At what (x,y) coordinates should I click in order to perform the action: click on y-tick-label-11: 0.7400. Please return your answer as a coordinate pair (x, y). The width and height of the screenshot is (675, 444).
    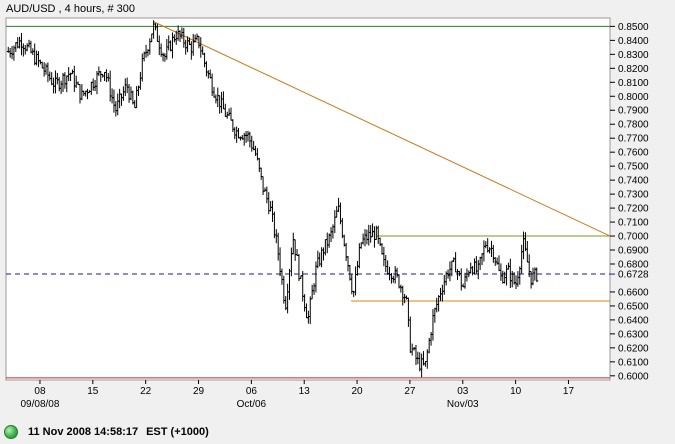
    Looking at the image, I should click on (633, 181).